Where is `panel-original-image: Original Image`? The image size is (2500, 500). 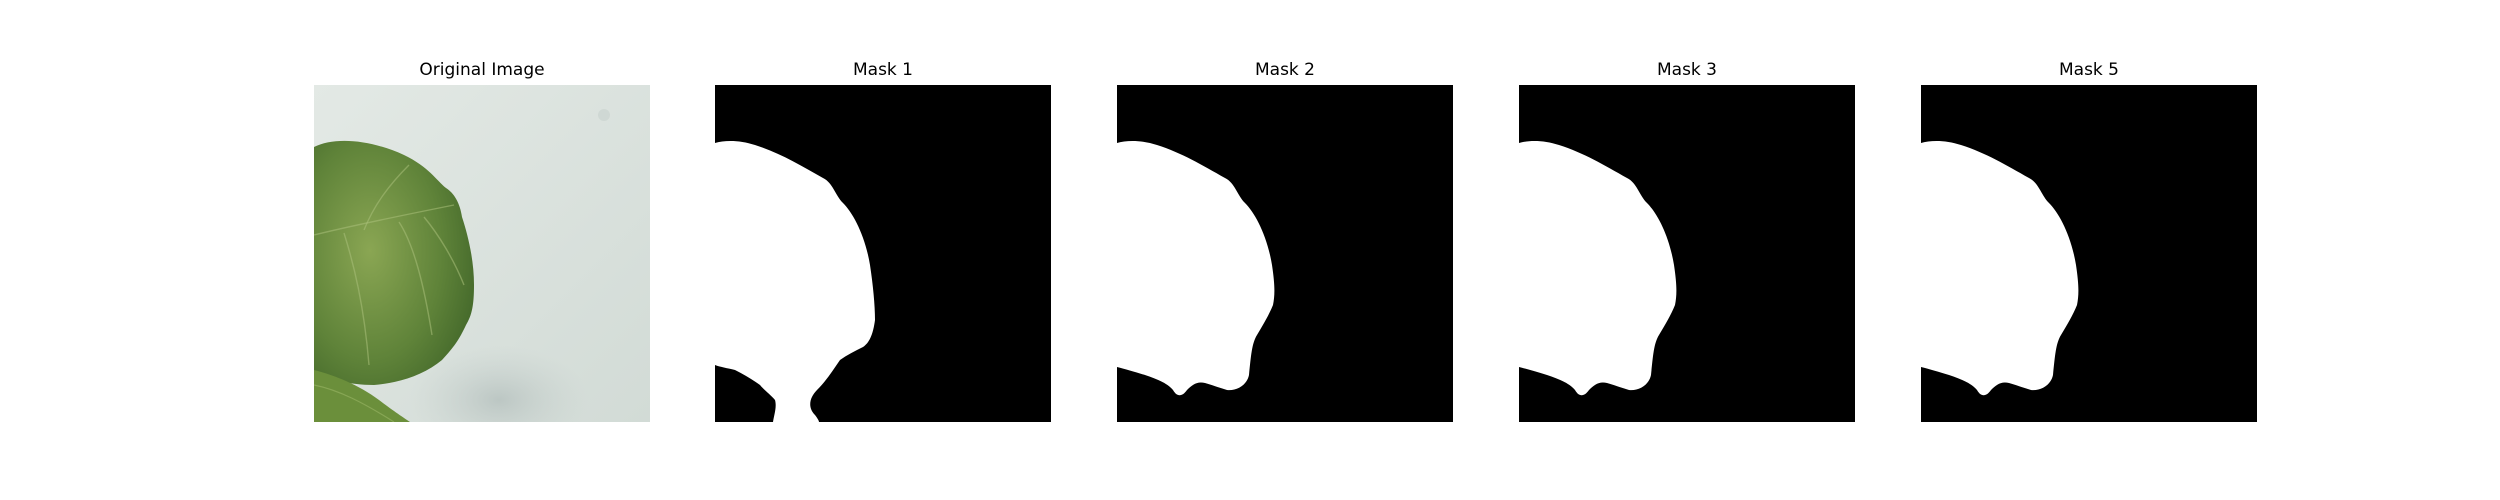 panel-original-image: Original Image is located at coordinates (482, 241).